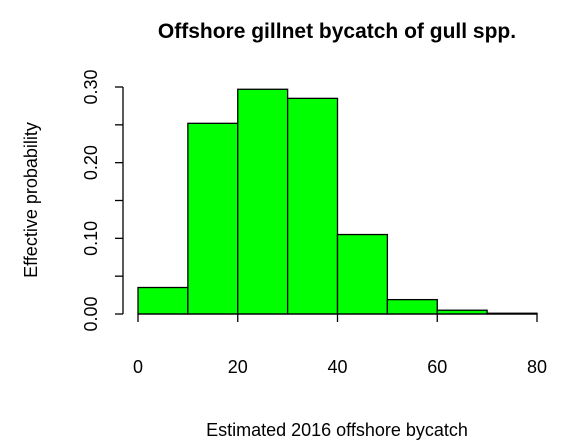 The width and height of the screenshot is (587, 441). Describe the element at coordinates (337, 430) in the screenshot. I see `x-axis-label: Estimated 2016 offshore bycatch` at that location.